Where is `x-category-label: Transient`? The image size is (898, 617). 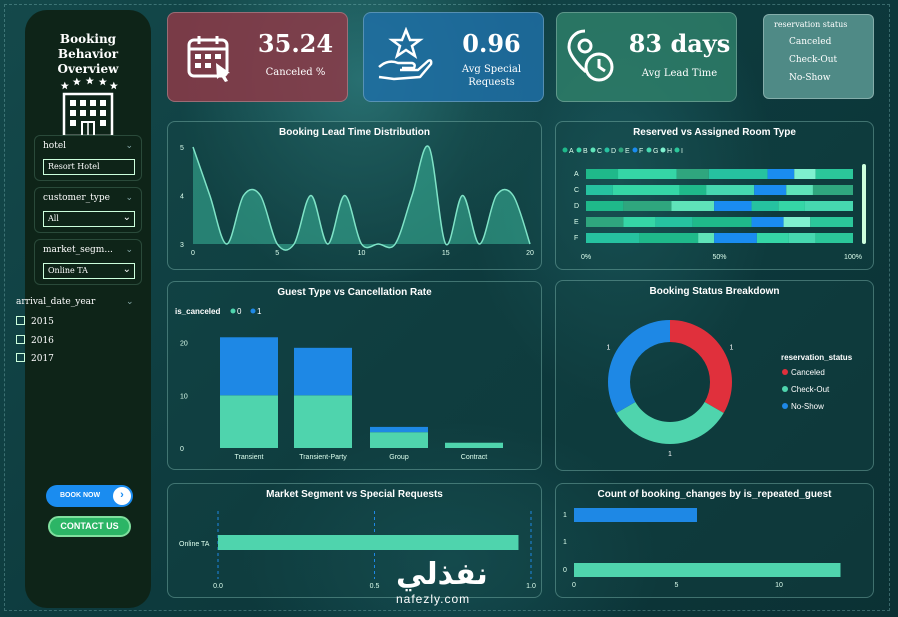
x-category-label: Transient is located at coordinates (249, 457).